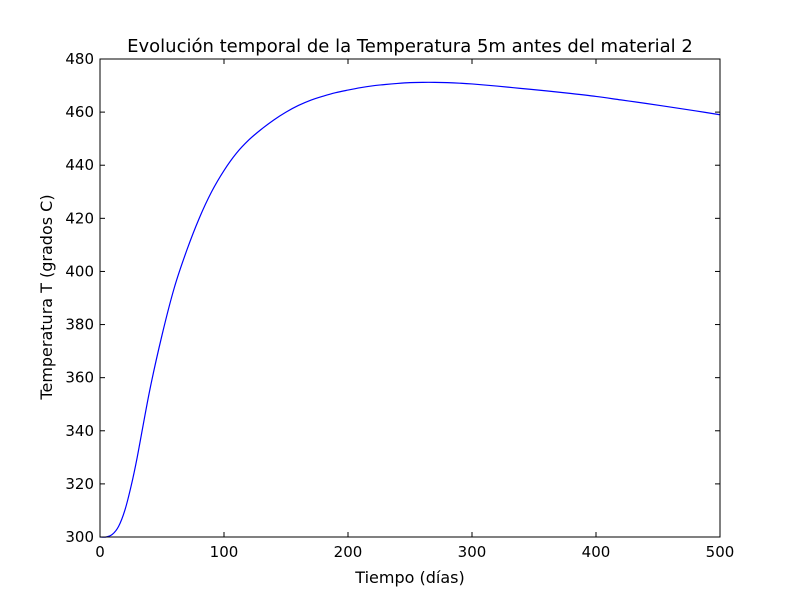 This screenshot has width=800, height=602. What do you see at coordinates (409, 577) in the screenshot?
I see `x-axis-label: Tiempo (días)` at bounding box center [409, 577].